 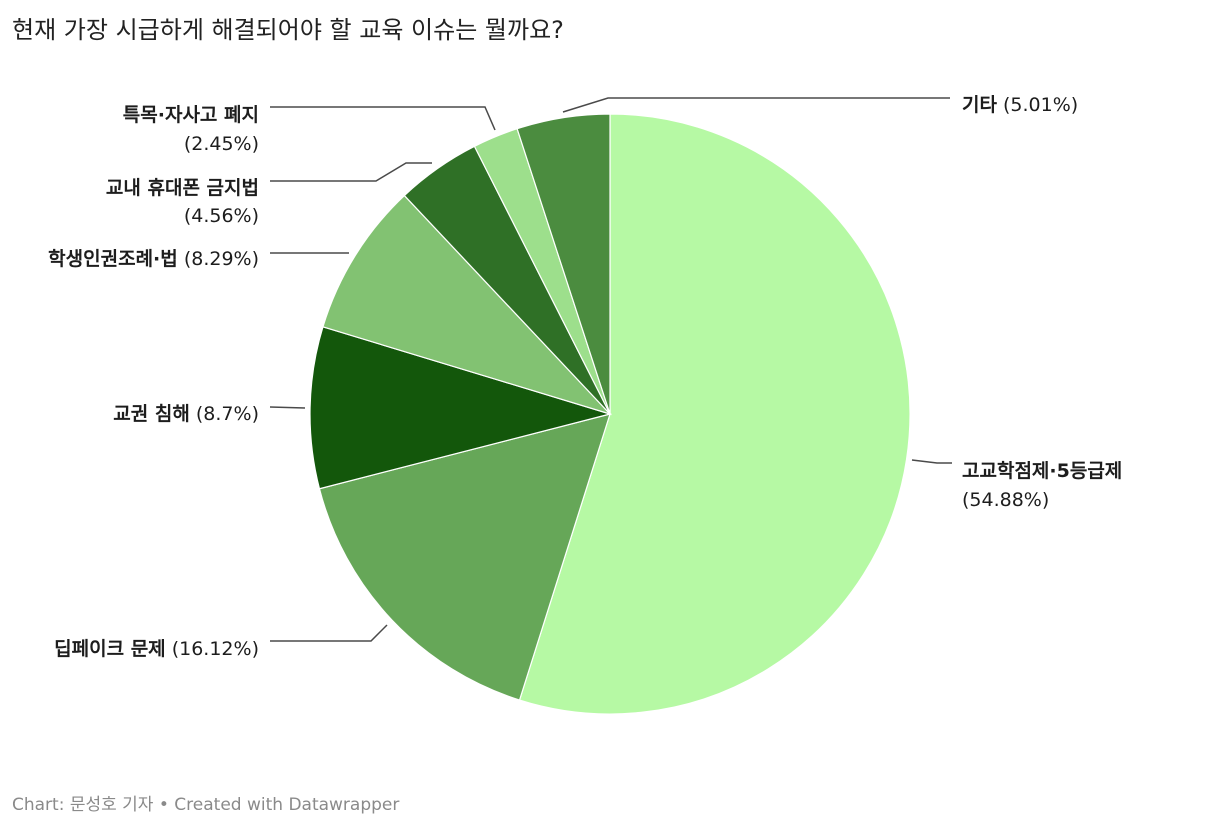 I want to click on slice-label-text: 학생인권조례·법 (8.29%), so click(x=153, y=259).